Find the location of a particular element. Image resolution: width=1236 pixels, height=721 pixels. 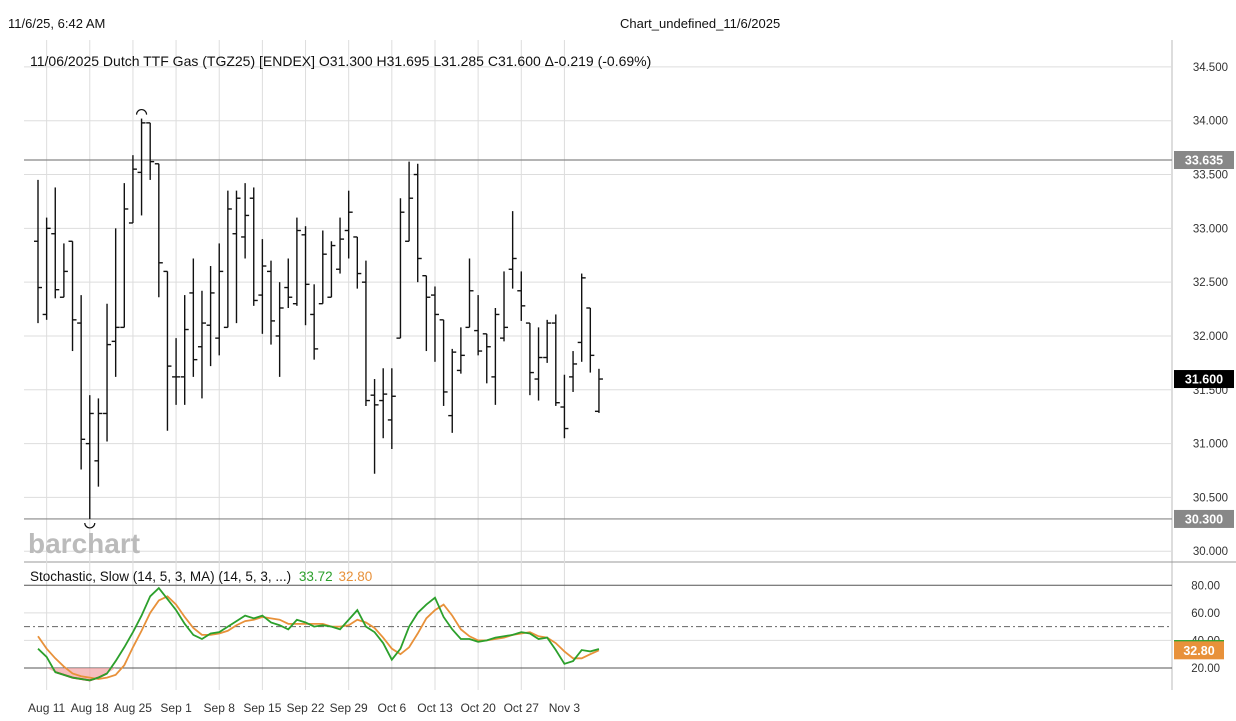

stochastic-panel is located at coordinates (598, 633).